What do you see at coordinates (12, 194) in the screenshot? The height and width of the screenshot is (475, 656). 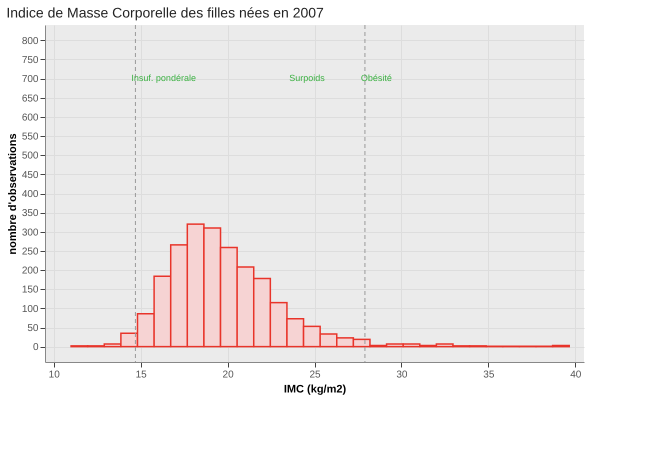 I see `y-axis-title: nombre d'observations` at bounding box center [12, 194].